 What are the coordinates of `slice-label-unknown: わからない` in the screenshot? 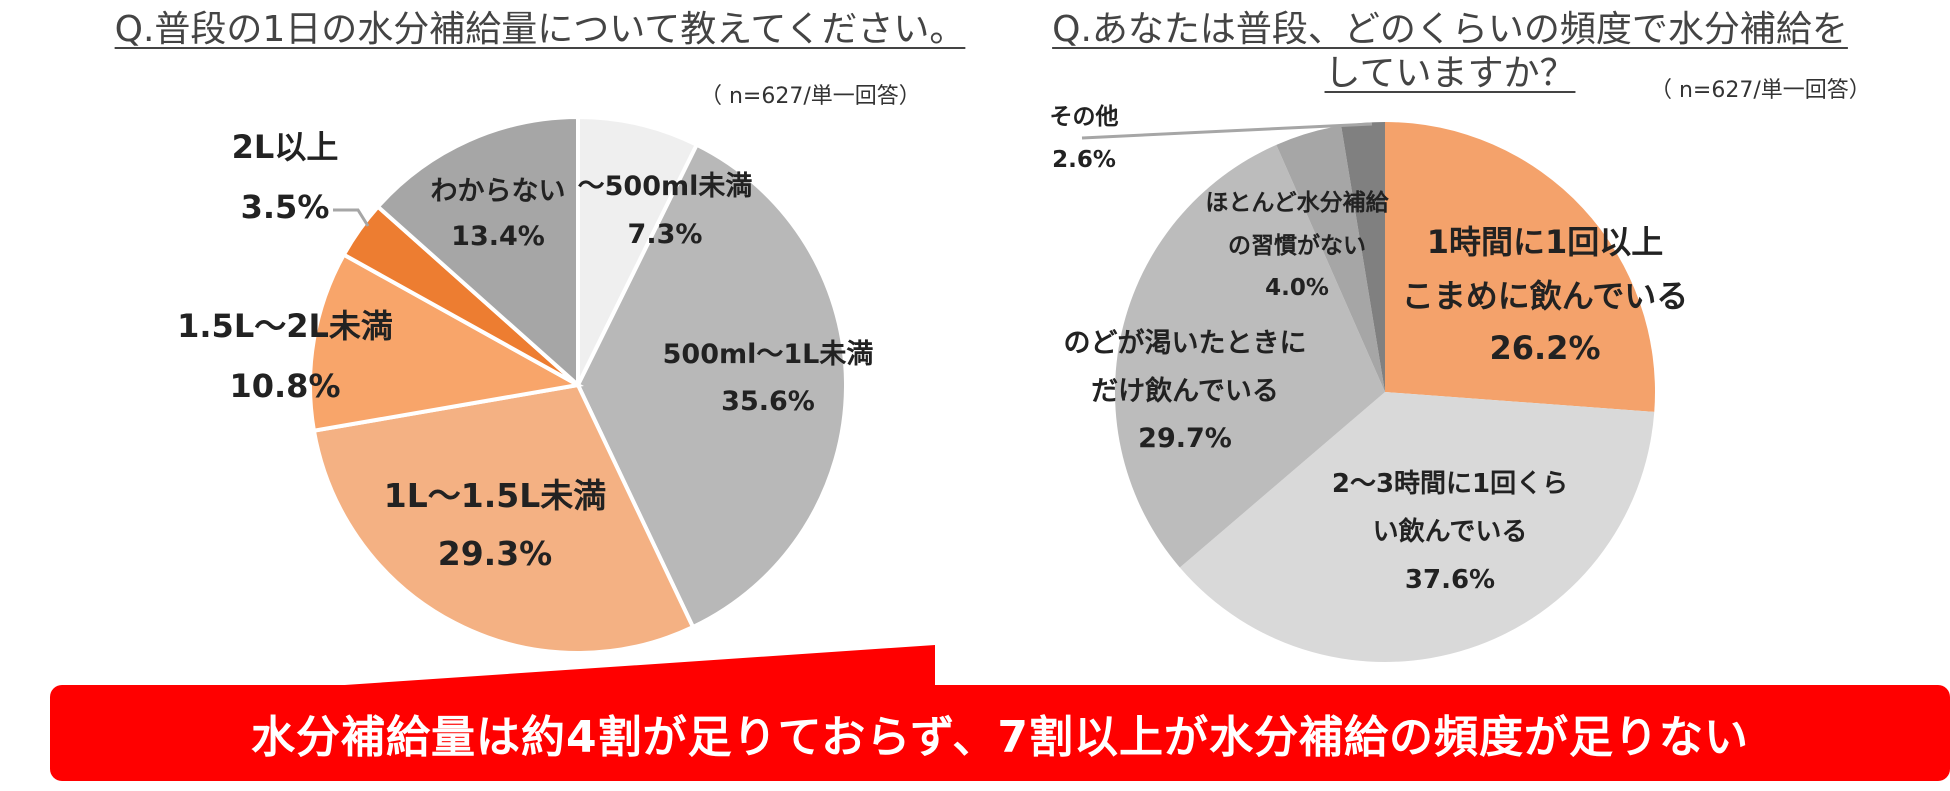 It's located at (498, 191).